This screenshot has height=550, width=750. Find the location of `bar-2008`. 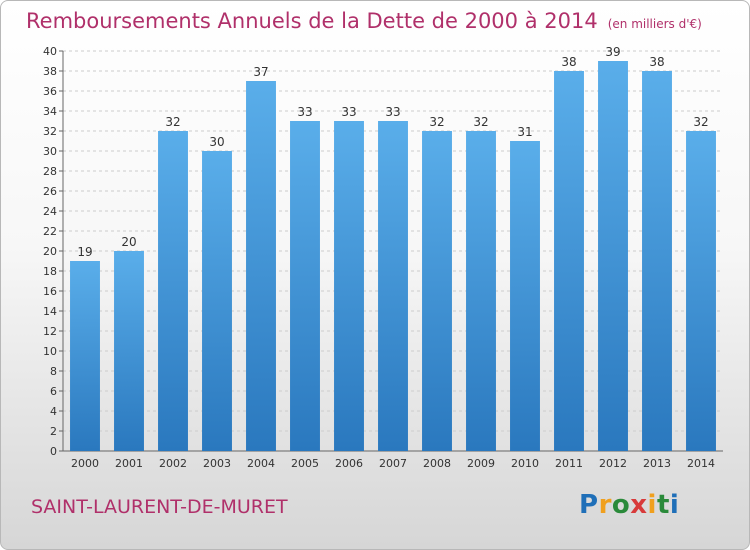

bar-2008 is located at coordinates (437, 291).